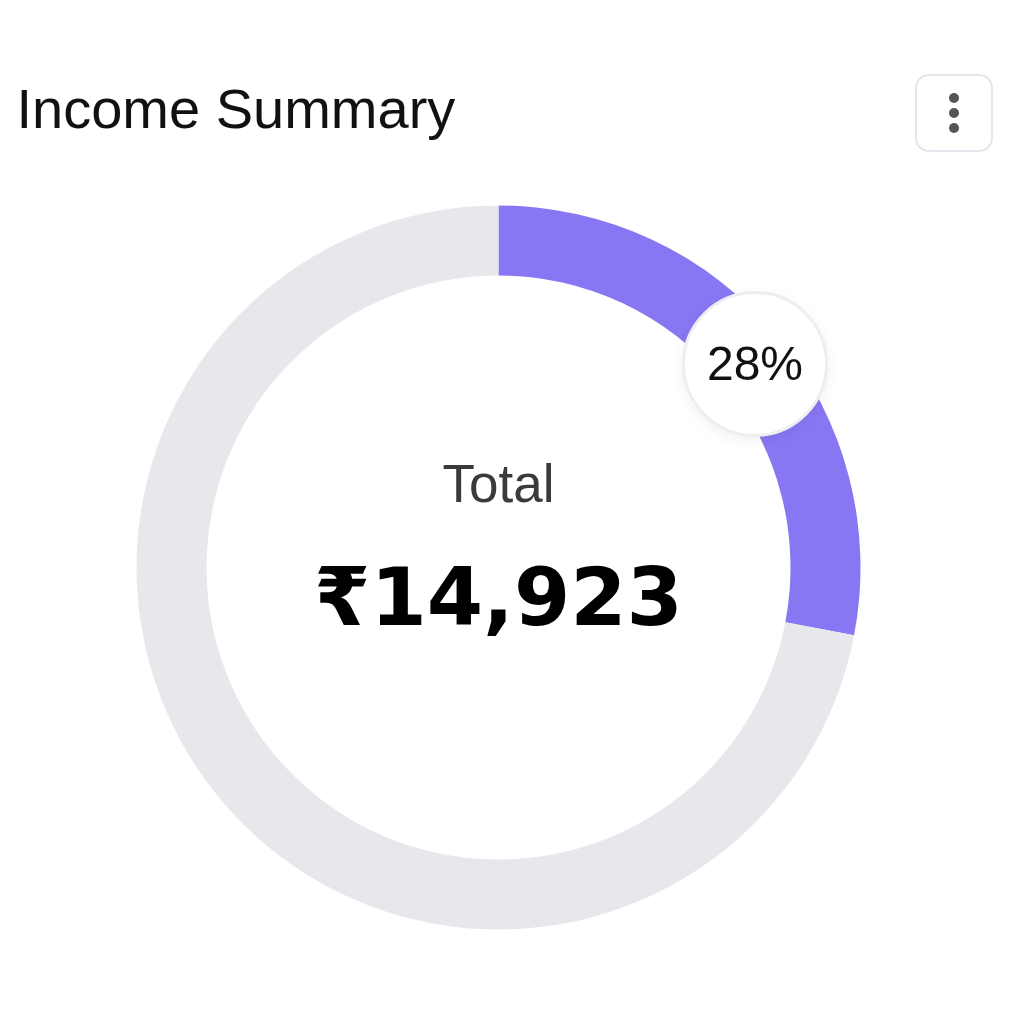  What do you see at coordinates (755, 364) in the screenshot?
I see `data-label: 28%` at bounding box center [755, 364].